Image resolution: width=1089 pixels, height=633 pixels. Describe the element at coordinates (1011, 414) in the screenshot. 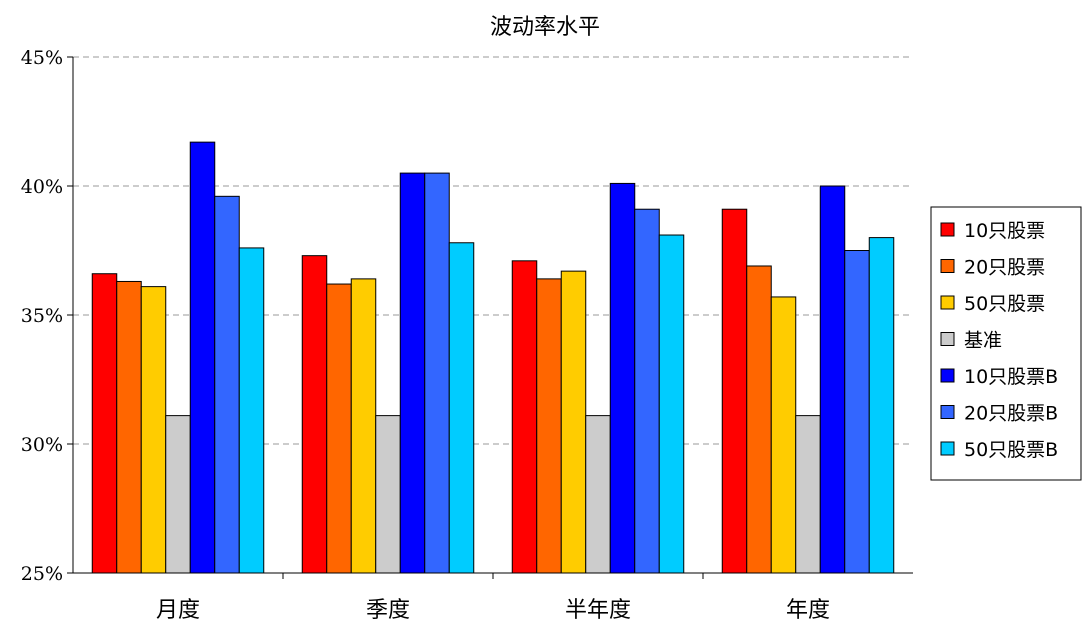

I see `legend-label: 20只股票B` at that location.